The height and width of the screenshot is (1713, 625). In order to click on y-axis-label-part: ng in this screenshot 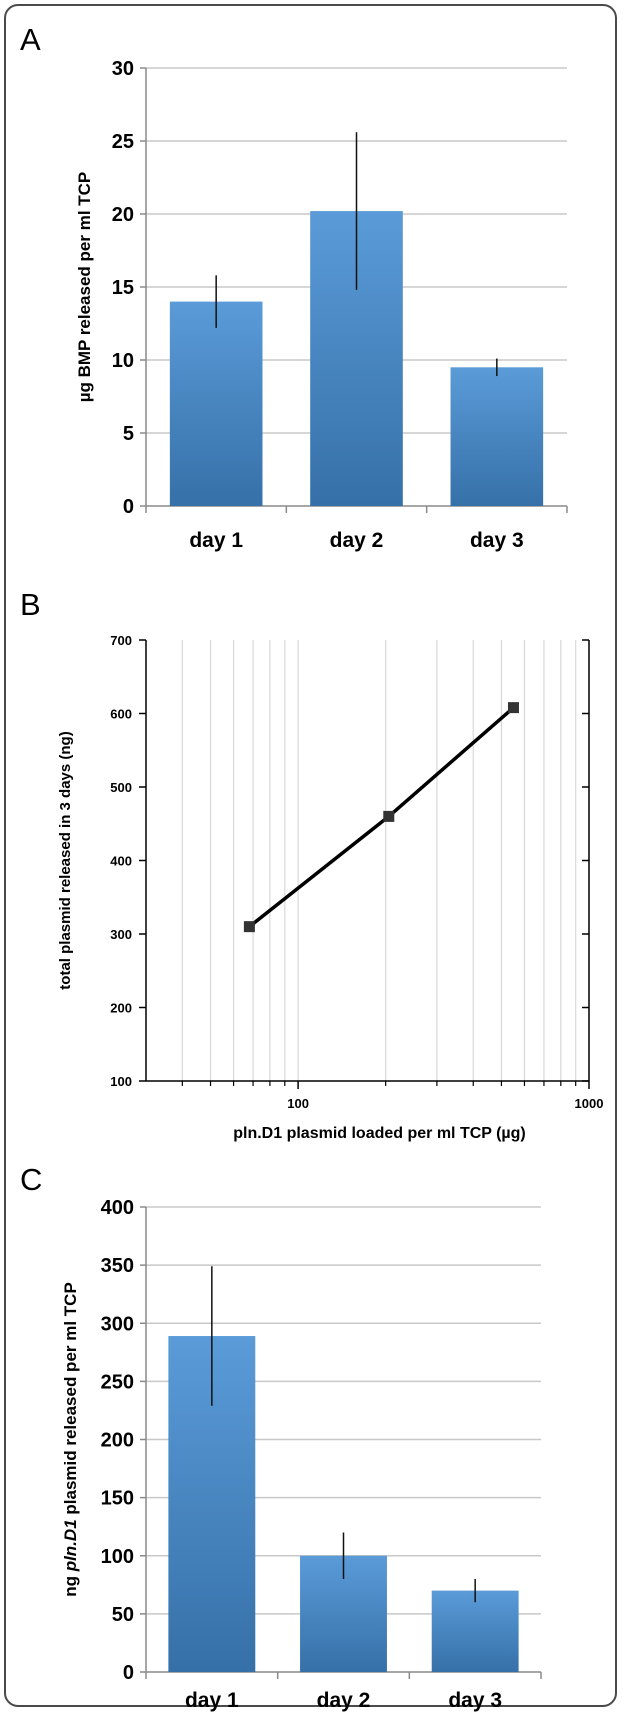, I will do `click(70, 1584)`.